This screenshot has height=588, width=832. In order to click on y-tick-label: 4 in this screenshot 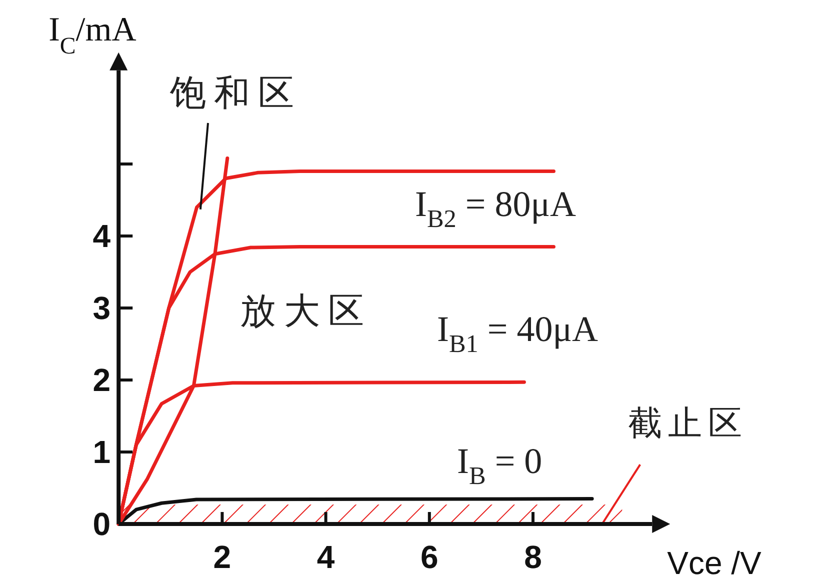, I will do `click(101, 236)`.